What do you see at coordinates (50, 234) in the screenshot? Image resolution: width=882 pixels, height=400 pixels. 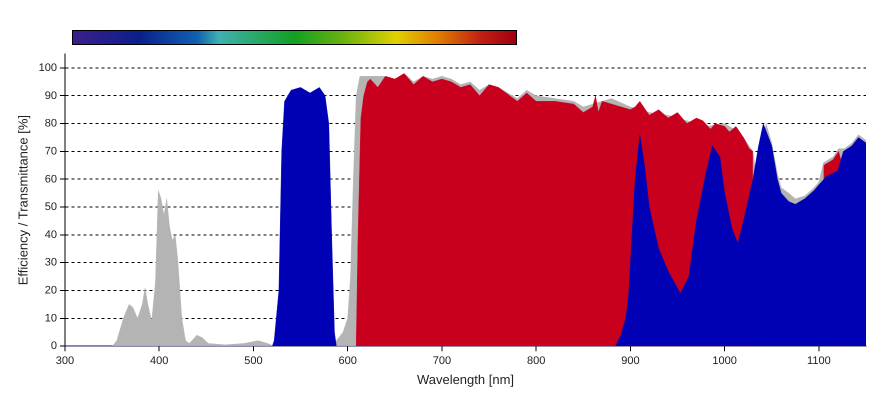 I see `y-tick-label: 40` at bounding box center [50, 234].